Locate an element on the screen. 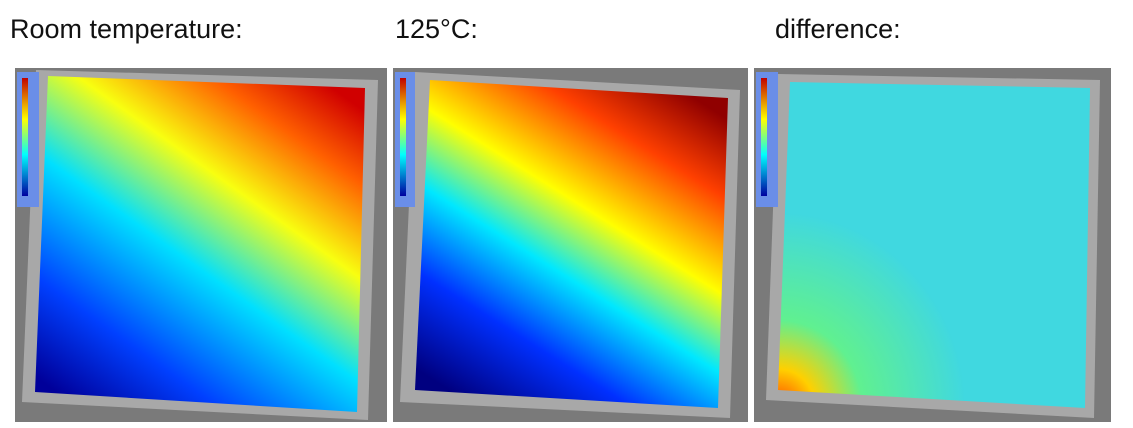 The height and width of the screenshot is (428, 1133). panel-label: difference: is located at coordinates (838, 29).